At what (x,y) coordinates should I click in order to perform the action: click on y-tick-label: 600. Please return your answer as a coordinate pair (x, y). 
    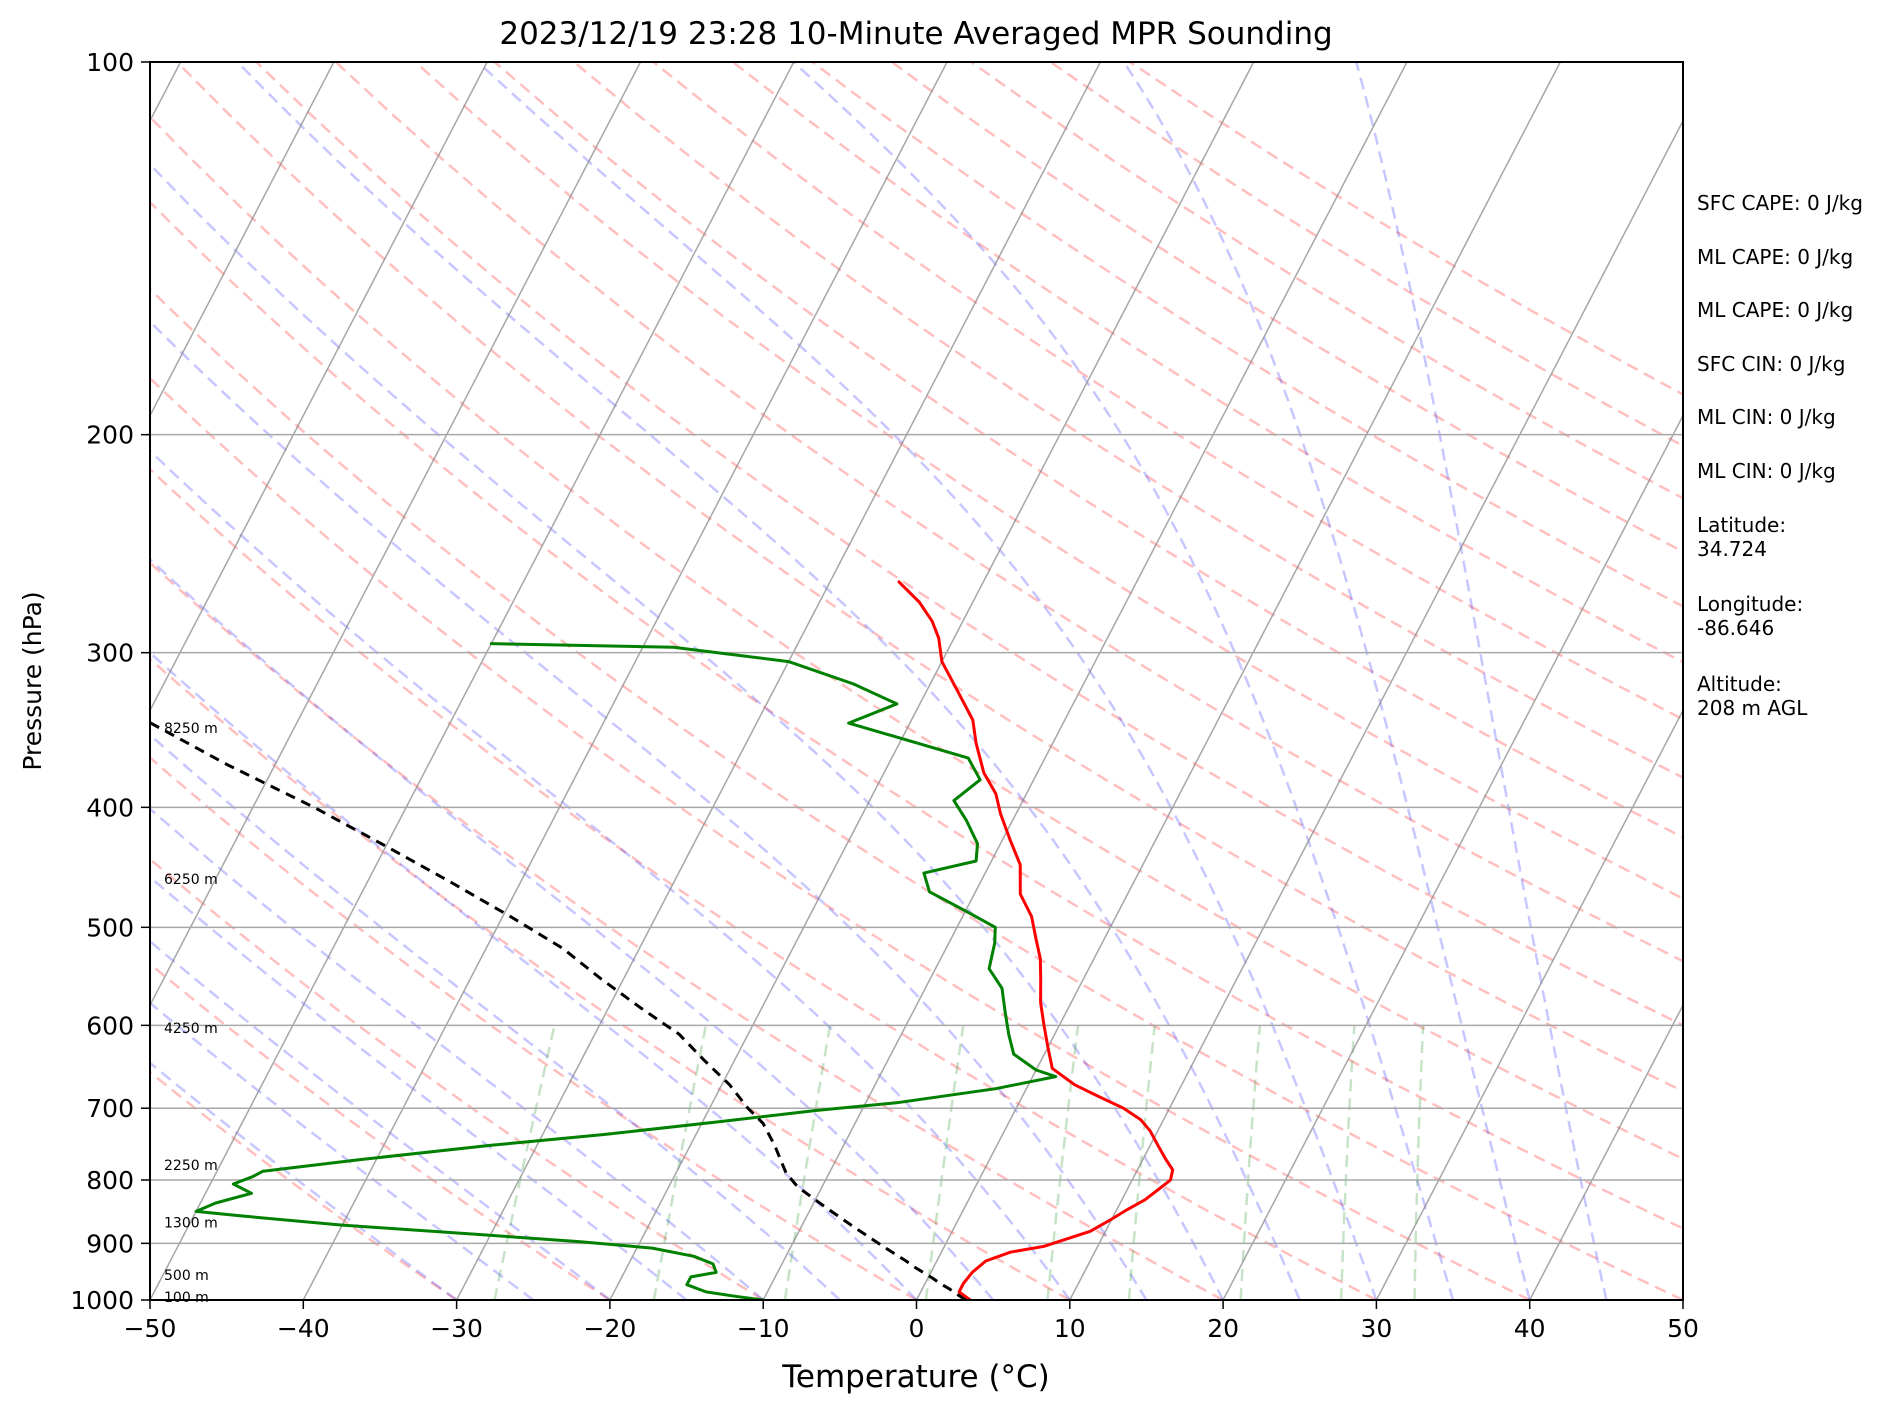
    Looking at the image, I should click on (110, 1025).